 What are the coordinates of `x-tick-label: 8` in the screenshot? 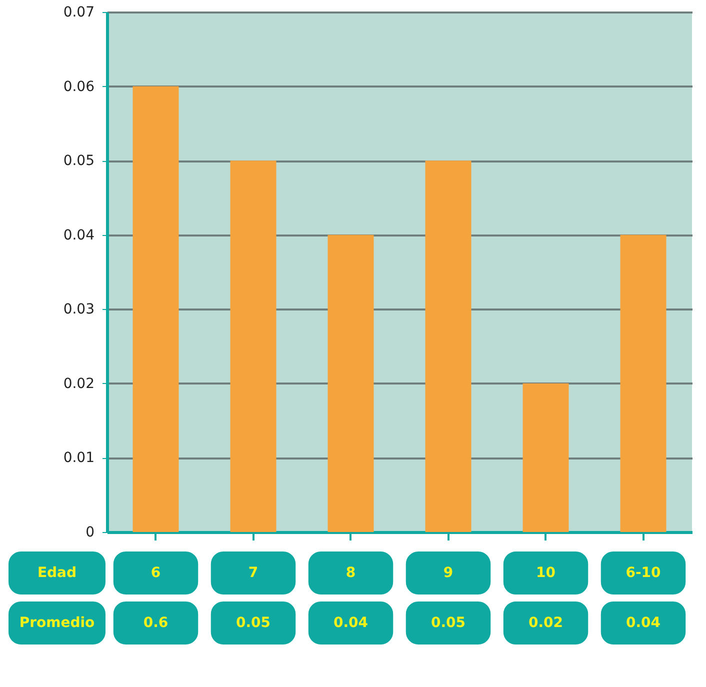 It's located at (351, 573).